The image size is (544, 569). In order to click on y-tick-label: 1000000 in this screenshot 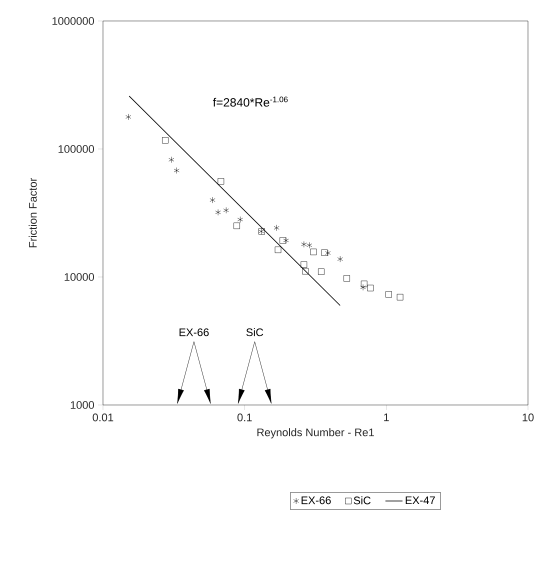, I will do `click(73, 21)`.